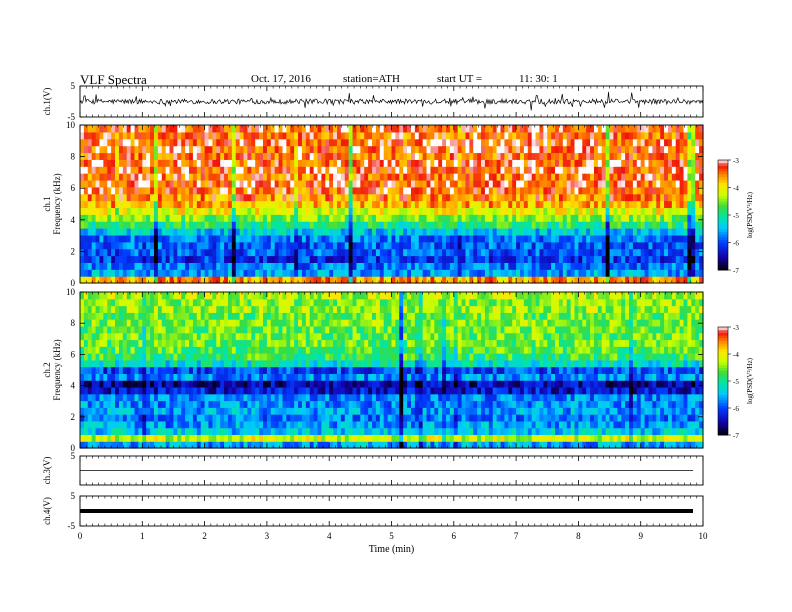  I want to click on colorbar-swatch, so click(723, 233).